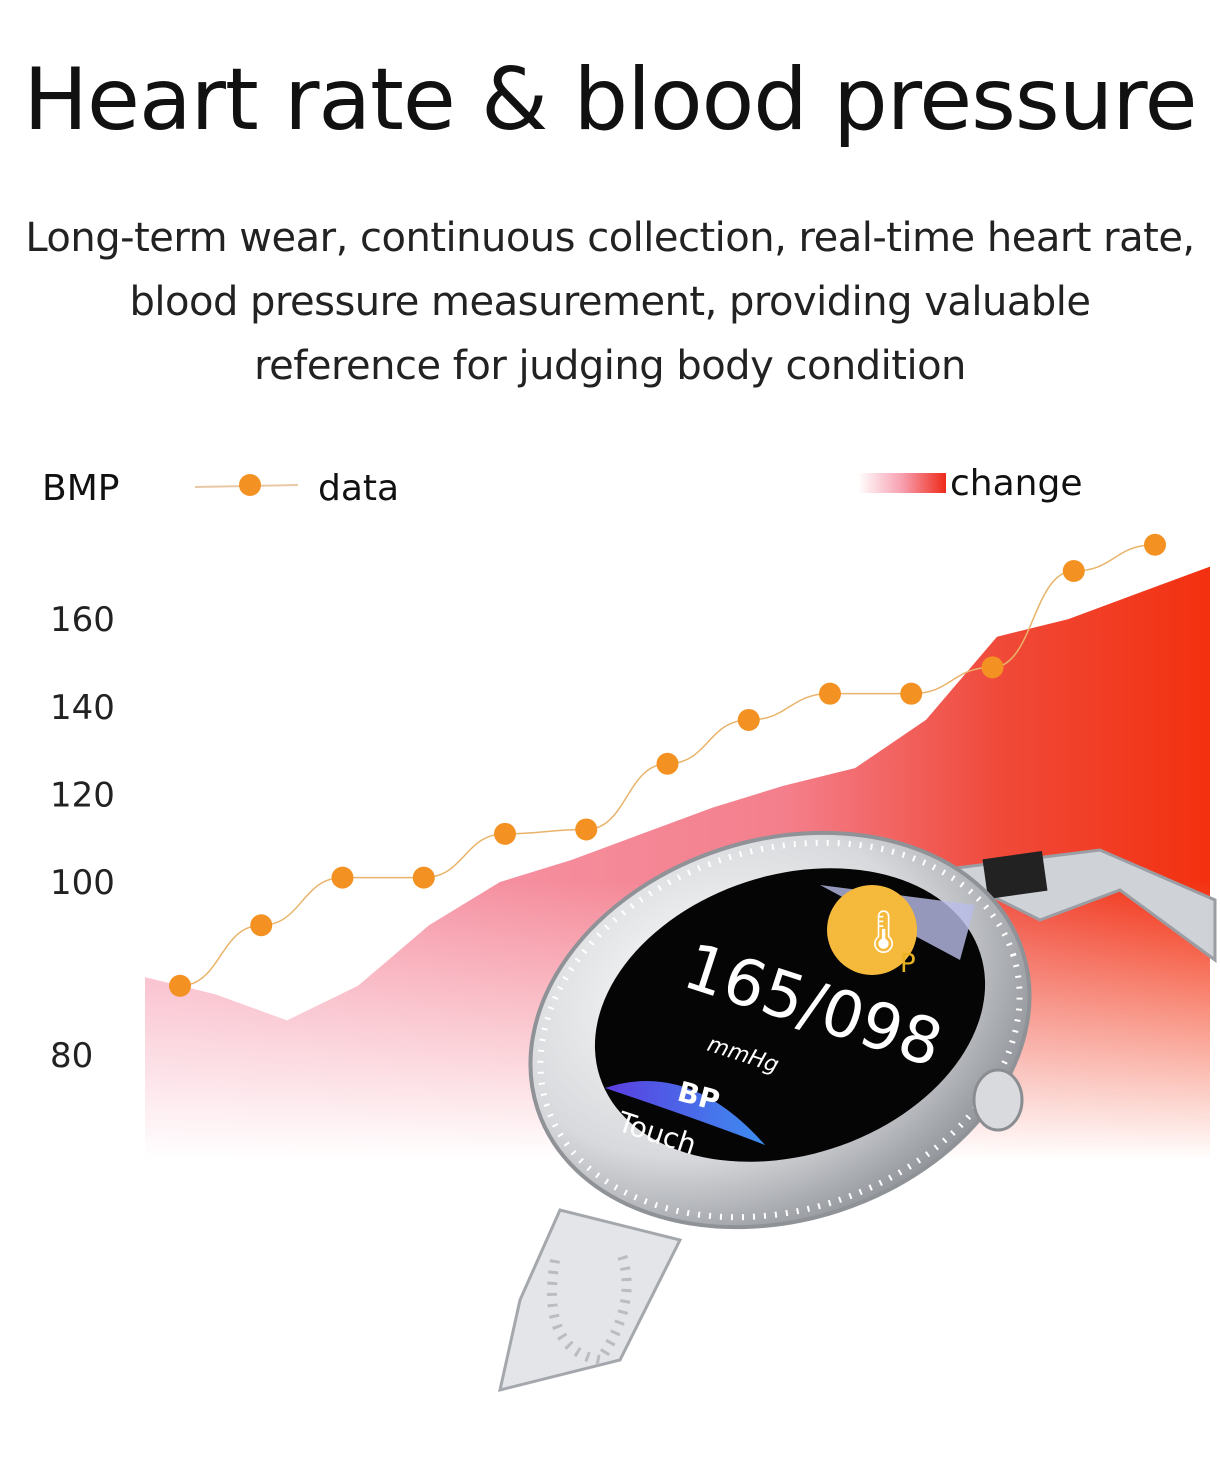 The image size is (1220, 1461). I want to click on y-tick-label: 160, so click(82, 620).